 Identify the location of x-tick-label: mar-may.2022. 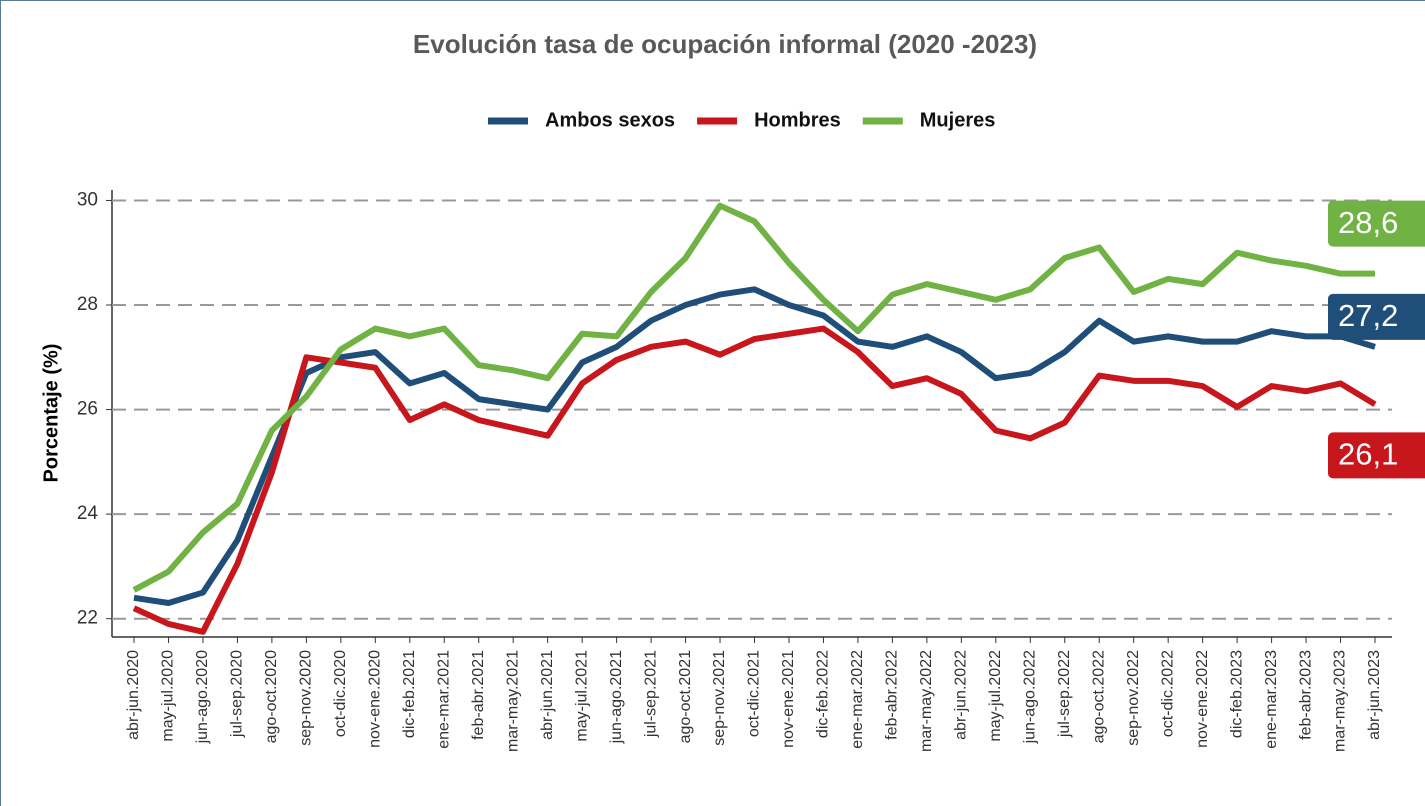
(926, 701).